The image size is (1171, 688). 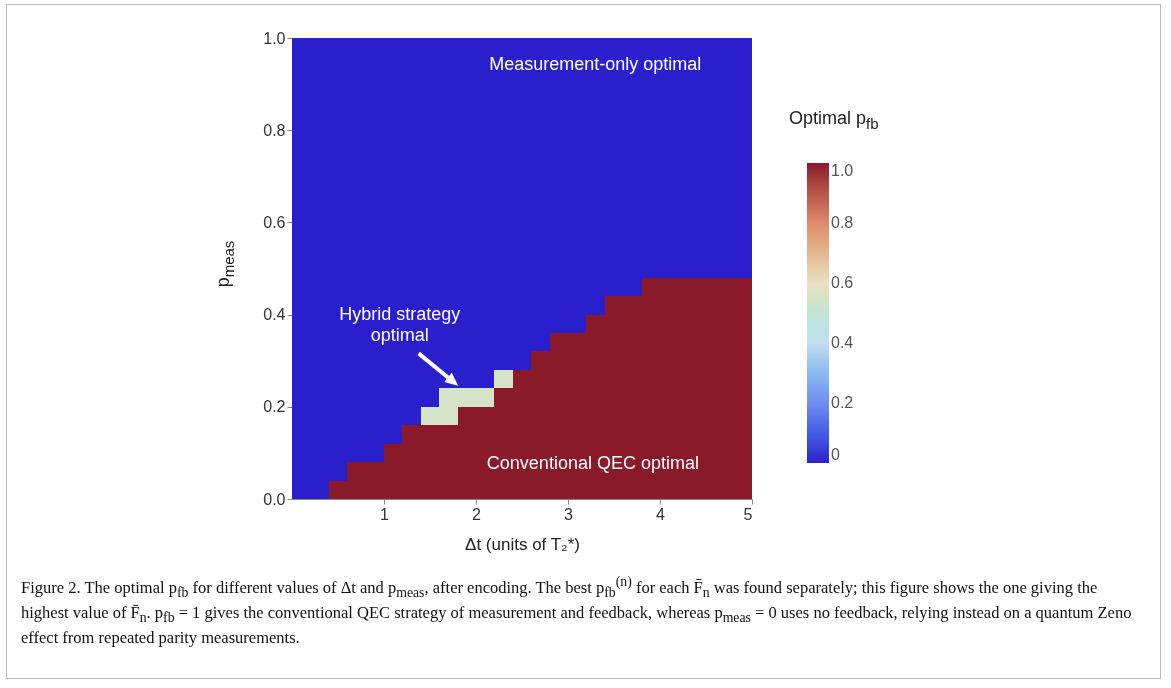 I want to click on y-tick-label: 0.0, so click(x=274, y=499).